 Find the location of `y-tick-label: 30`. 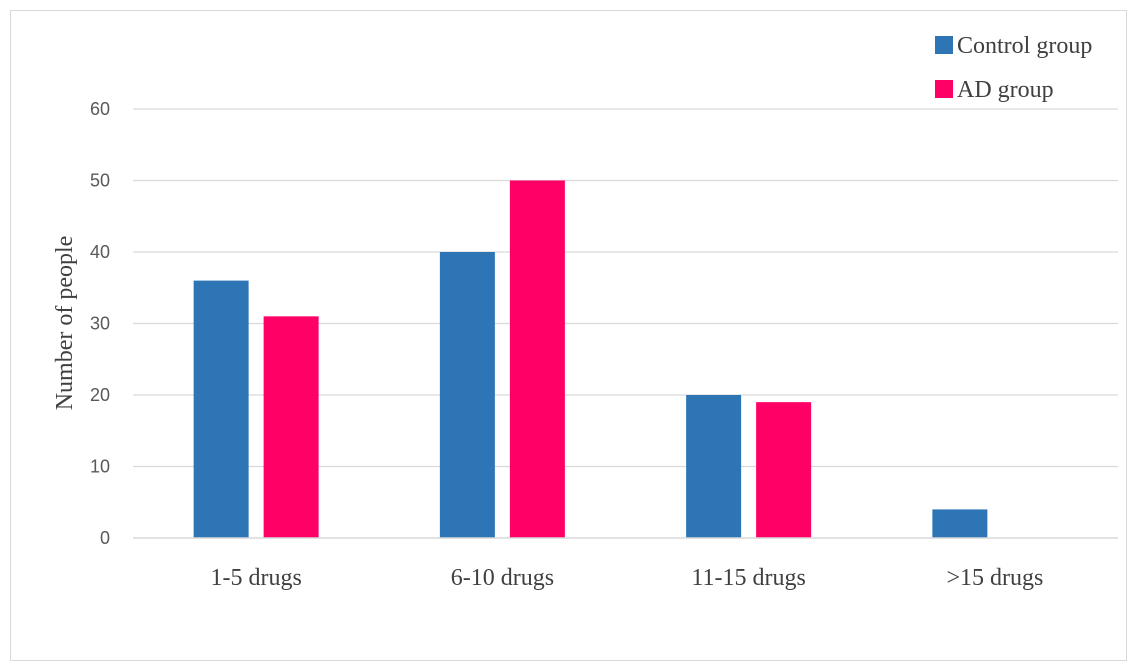

y-tick-label: 30 is located at coordinates (100, 324).